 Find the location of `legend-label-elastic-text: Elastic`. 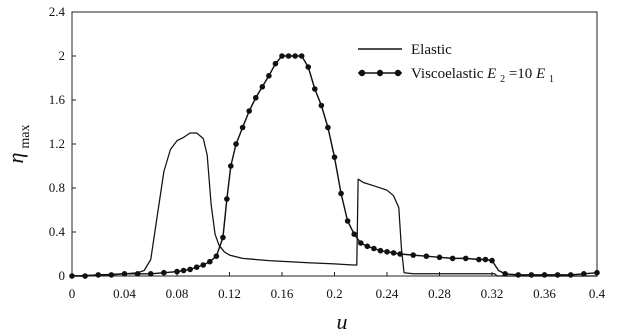

legend-label-elastic-text: Elastic is located at coordinates (431, 50).